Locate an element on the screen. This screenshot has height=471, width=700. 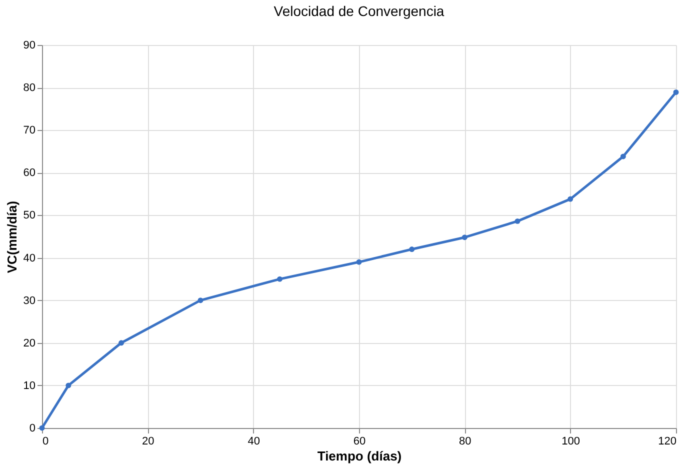
x-tick-label: 40 is located at coordinates (254, 442).